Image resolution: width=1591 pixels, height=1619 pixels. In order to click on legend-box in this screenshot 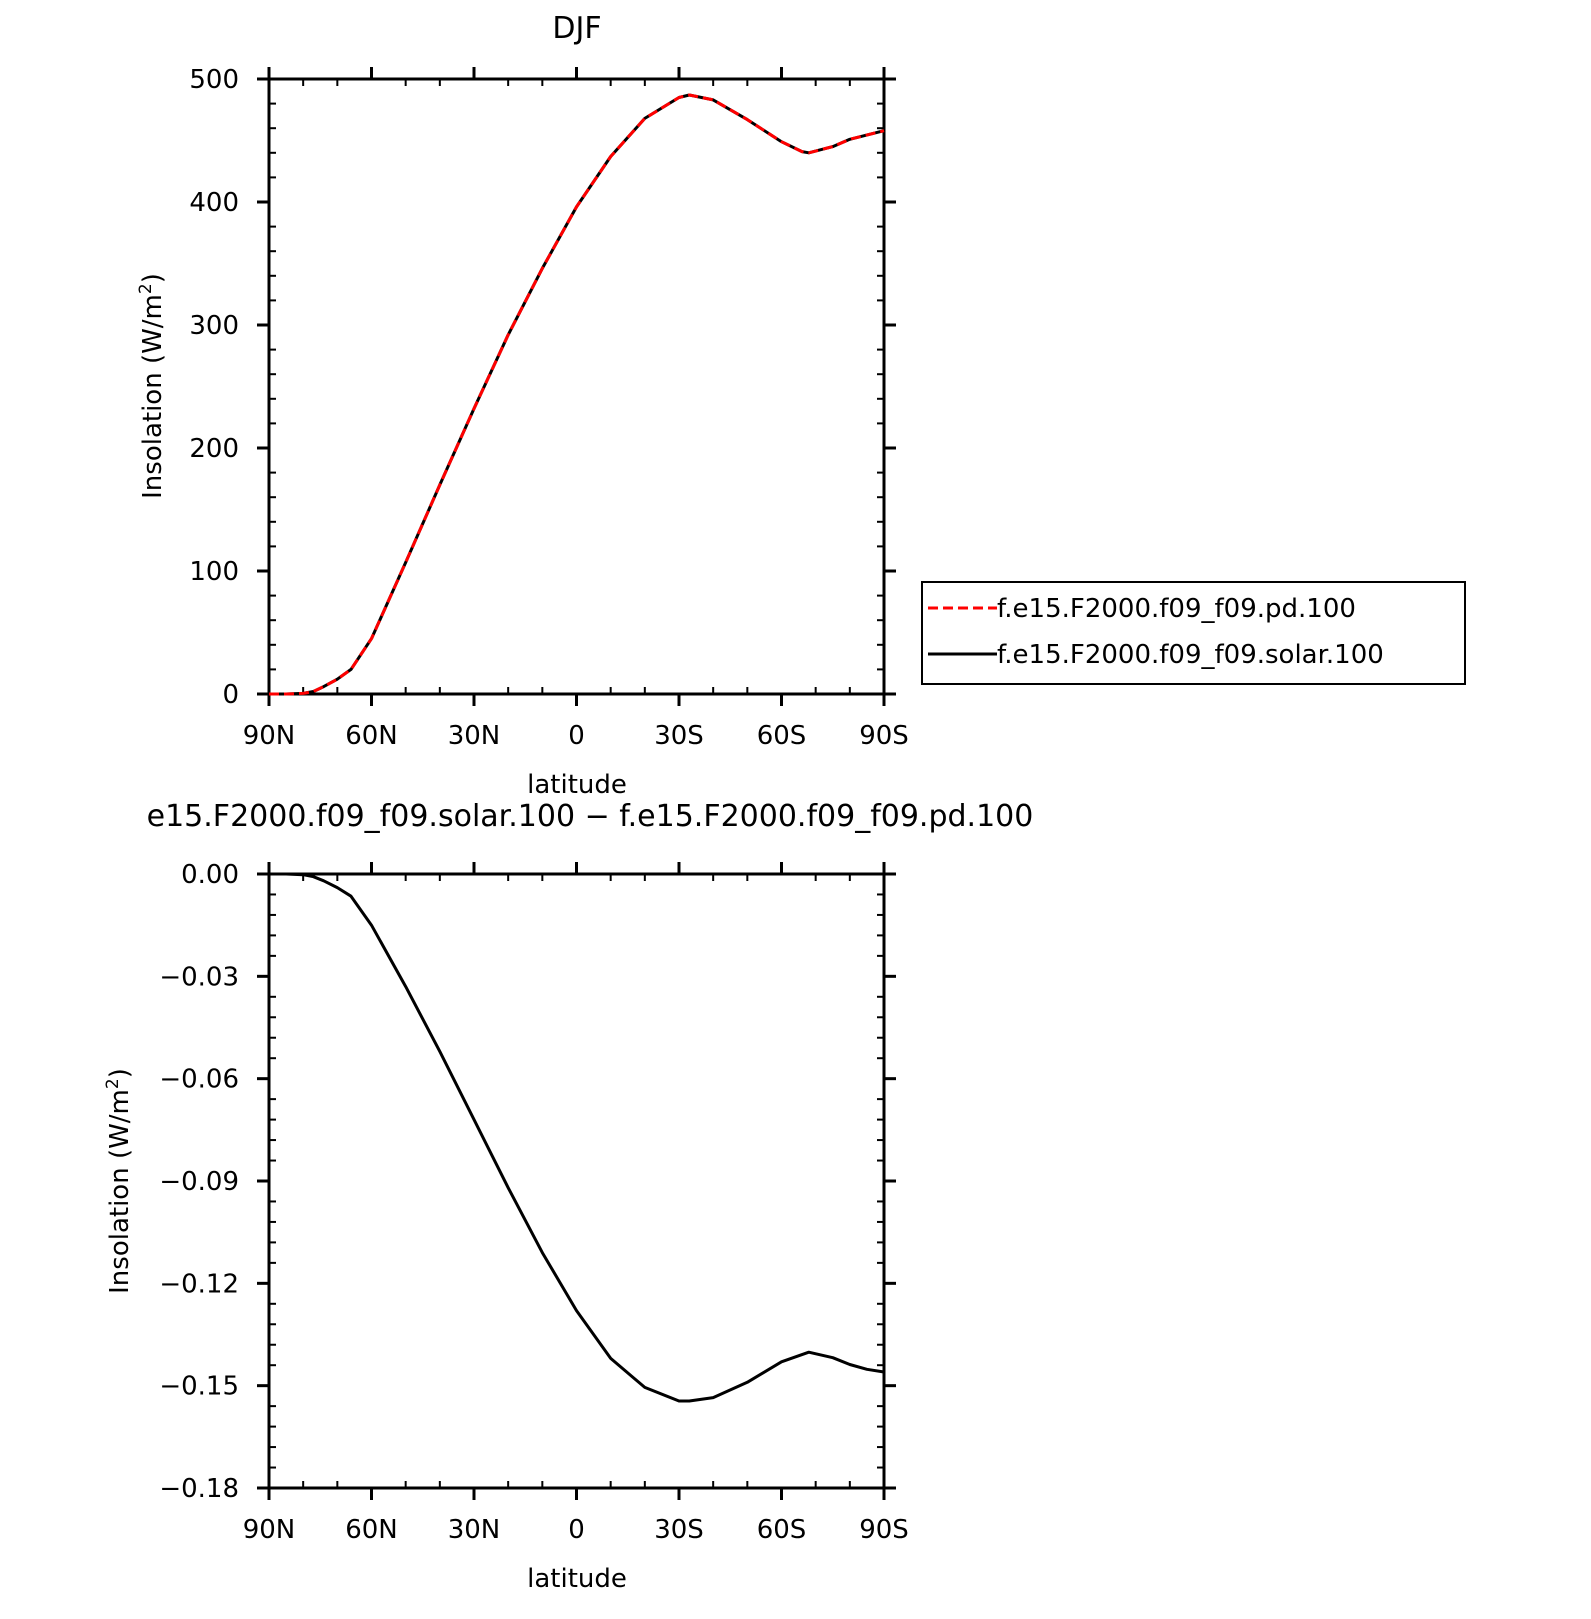, I will do `click(1193, 633)`.